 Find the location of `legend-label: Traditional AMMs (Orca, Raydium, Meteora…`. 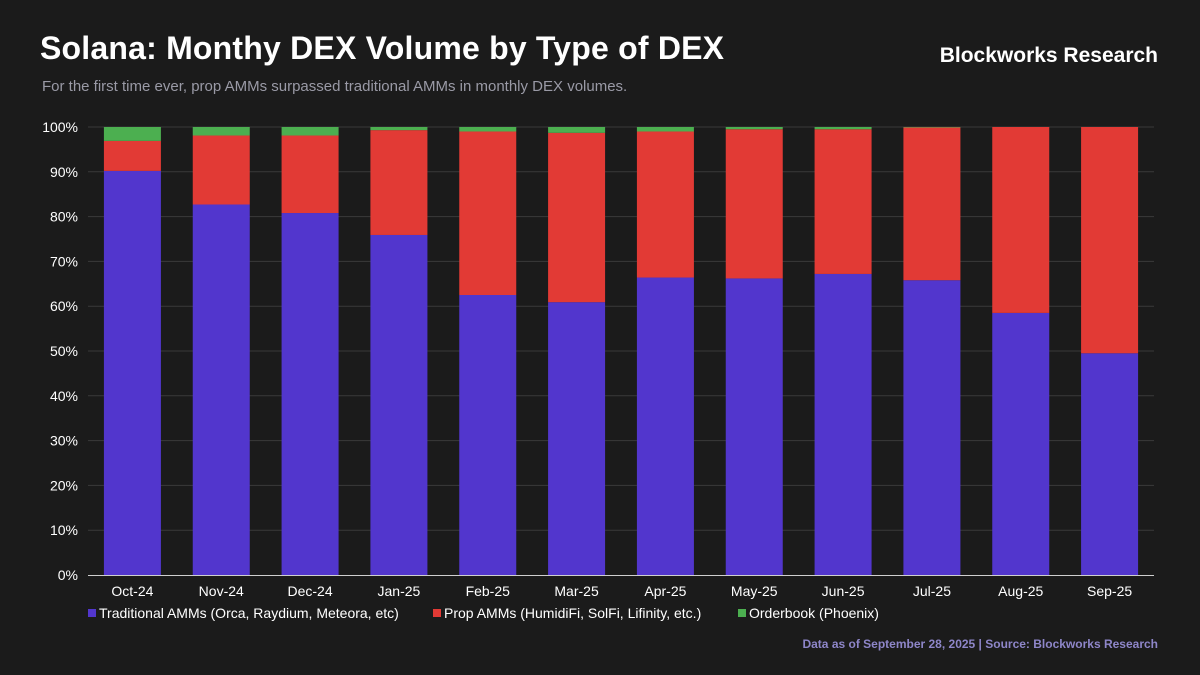

legend-label: Traditional AMMs (Orca, Raydium, Meteora… is located at coordinates (249, 613).